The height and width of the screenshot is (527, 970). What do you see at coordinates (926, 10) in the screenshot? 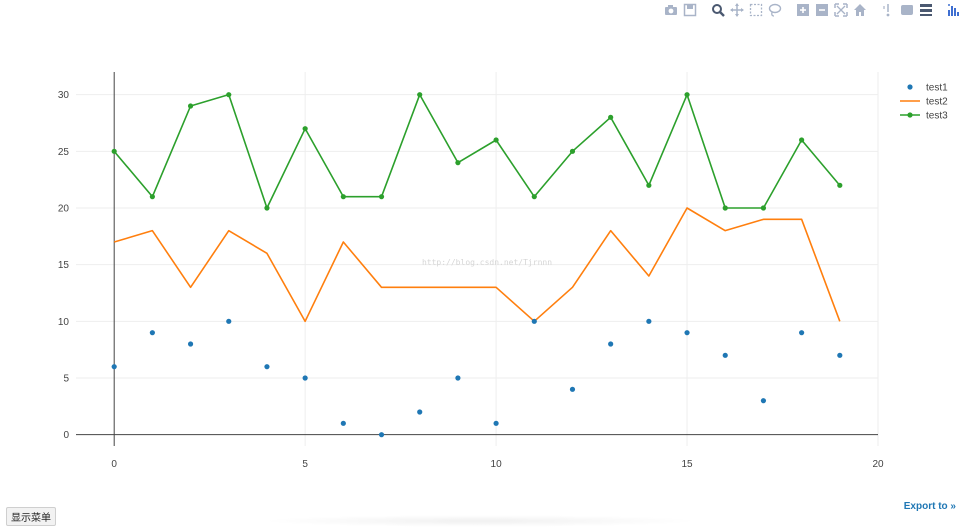
I see `hover-compare-icon` at bounding box center [926, 10].